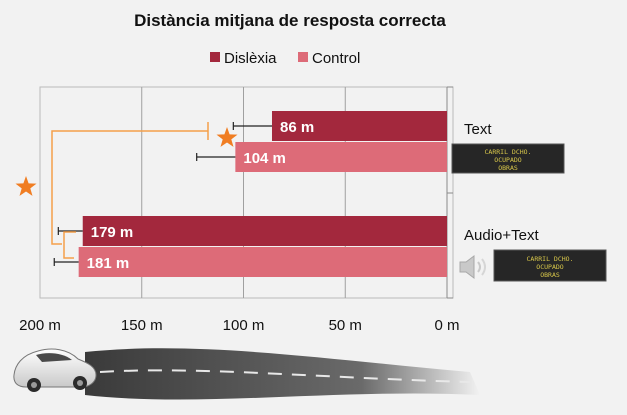 Image resolution: width=627 pixels, height=415 pixels. I want to click on legend: Dislèxia Control, so click(285, 58).